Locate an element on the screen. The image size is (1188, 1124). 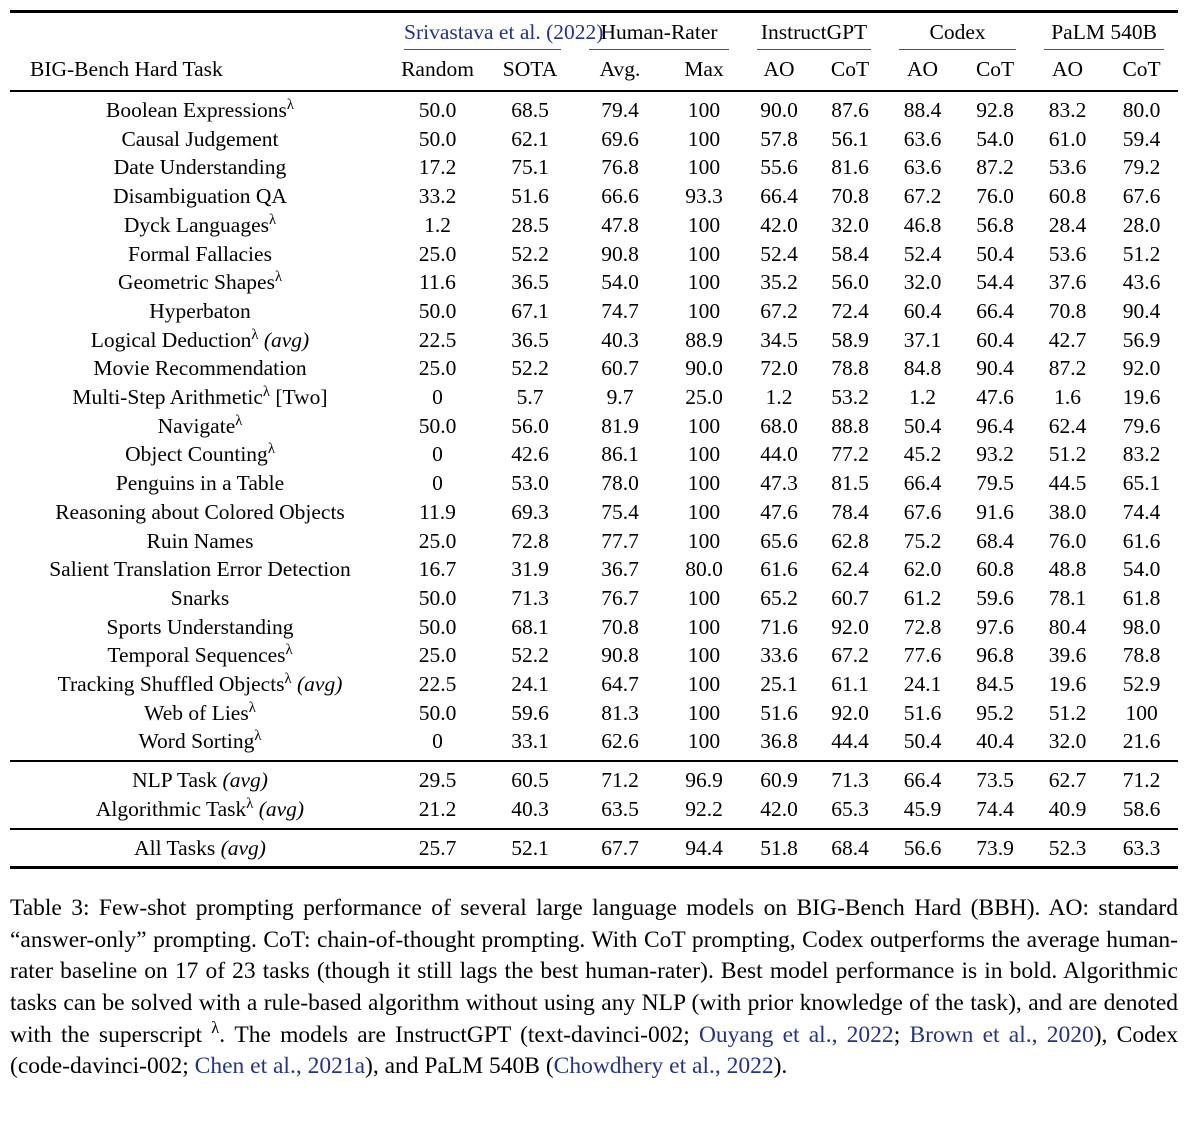
score-cell: 93.2 is located at coordinates (995, 454).